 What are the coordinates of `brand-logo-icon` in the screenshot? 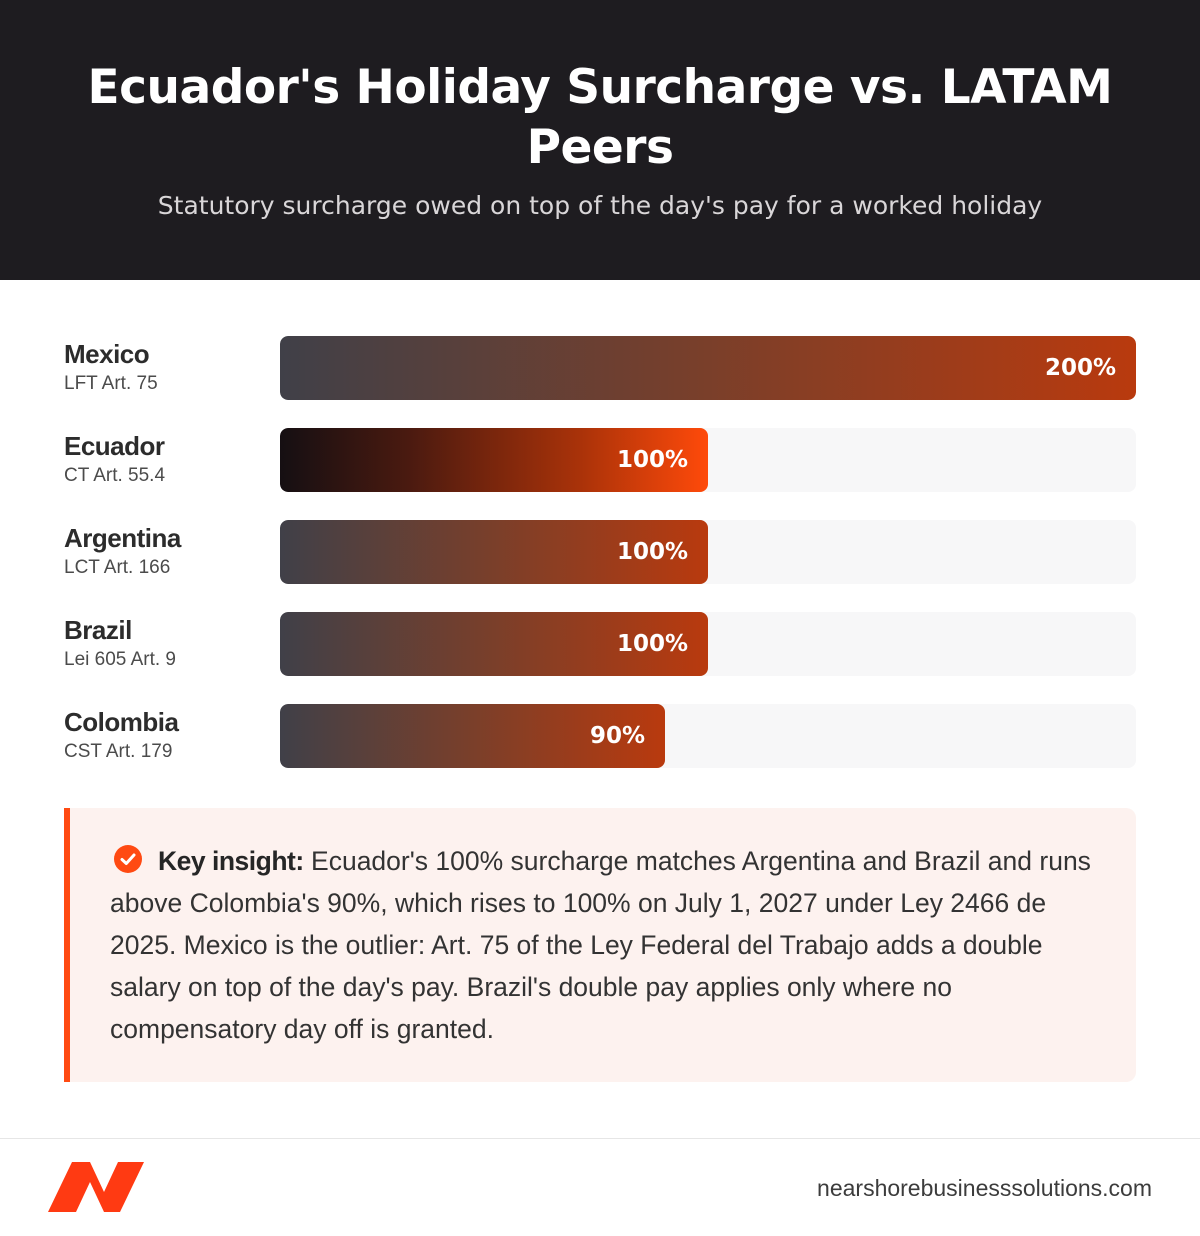 It's located at (96, 1189).